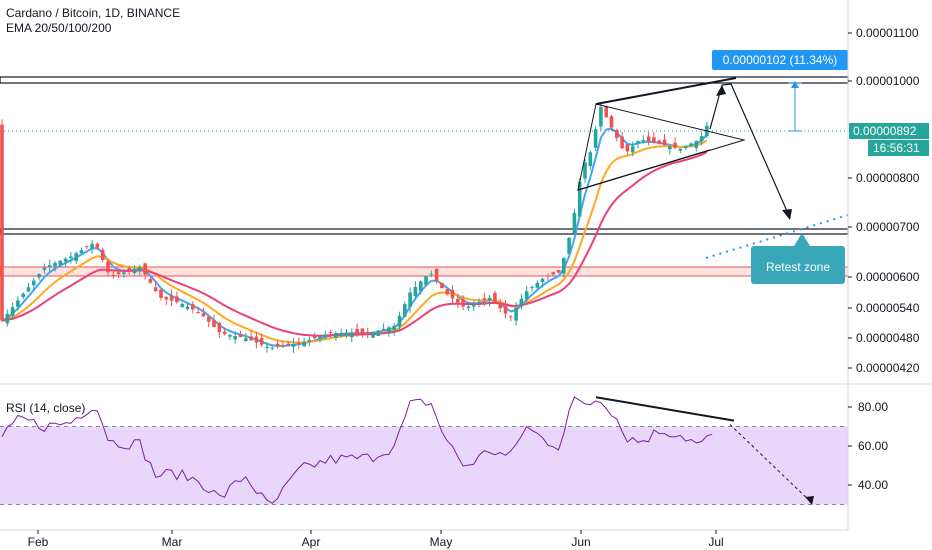 The width and height of the screenshot is (932, 550). I want to click on time-tick-label: Mar, so click(172, 542).